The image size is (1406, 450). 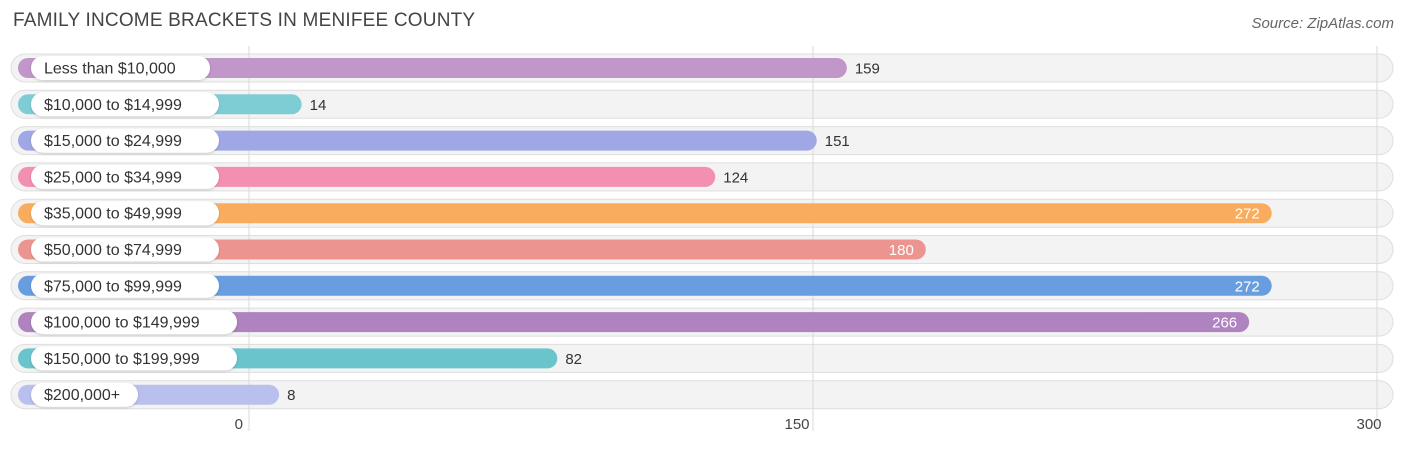 What do you see at coordinates (867, 69) in the screenshot?
I see `value-label: 159` at bounding box center [867, 69].